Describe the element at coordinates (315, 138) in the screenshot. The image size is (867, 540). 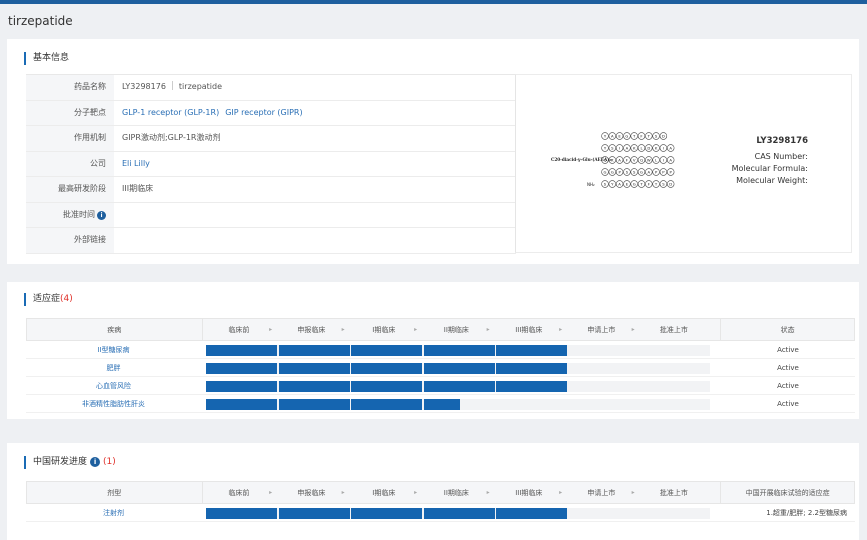
I see `info-value: GIPR激动剂;GLP-1R激动剂` at that location.